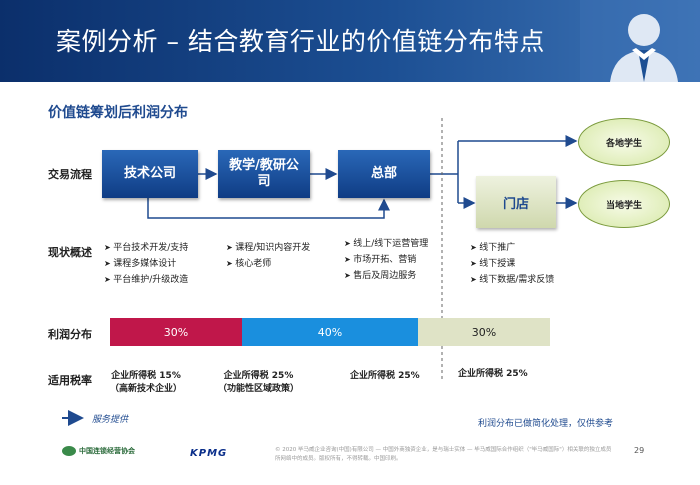 The image size is (700, 485). I want to click on simplification-note: 利润分布已做简化处理，仅供参考, so click(546, 424).